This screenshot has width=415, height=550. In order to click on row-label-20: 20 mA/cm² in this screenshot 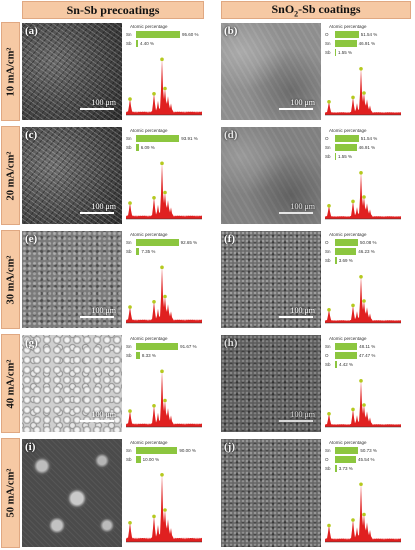, I will do `click(10, 175)`.